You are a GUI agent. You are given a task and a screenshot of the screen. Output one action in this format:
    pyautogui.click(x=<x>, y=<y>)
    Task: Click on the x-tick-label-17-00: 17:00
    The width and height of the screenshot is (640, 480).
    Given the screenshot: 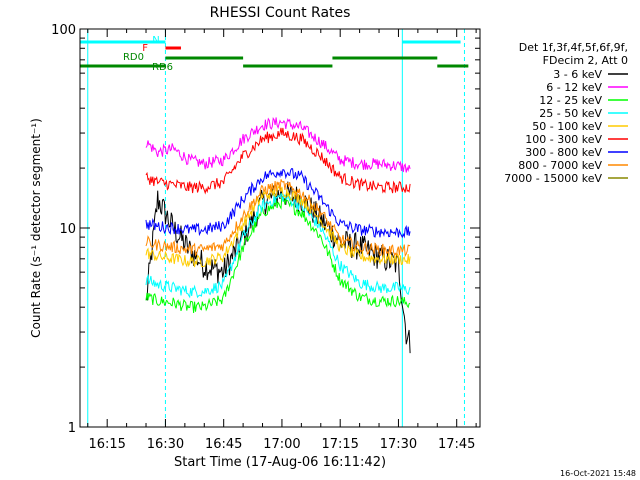 What is the action you would take?
    pyautogui.click(x=281, y=444)
    